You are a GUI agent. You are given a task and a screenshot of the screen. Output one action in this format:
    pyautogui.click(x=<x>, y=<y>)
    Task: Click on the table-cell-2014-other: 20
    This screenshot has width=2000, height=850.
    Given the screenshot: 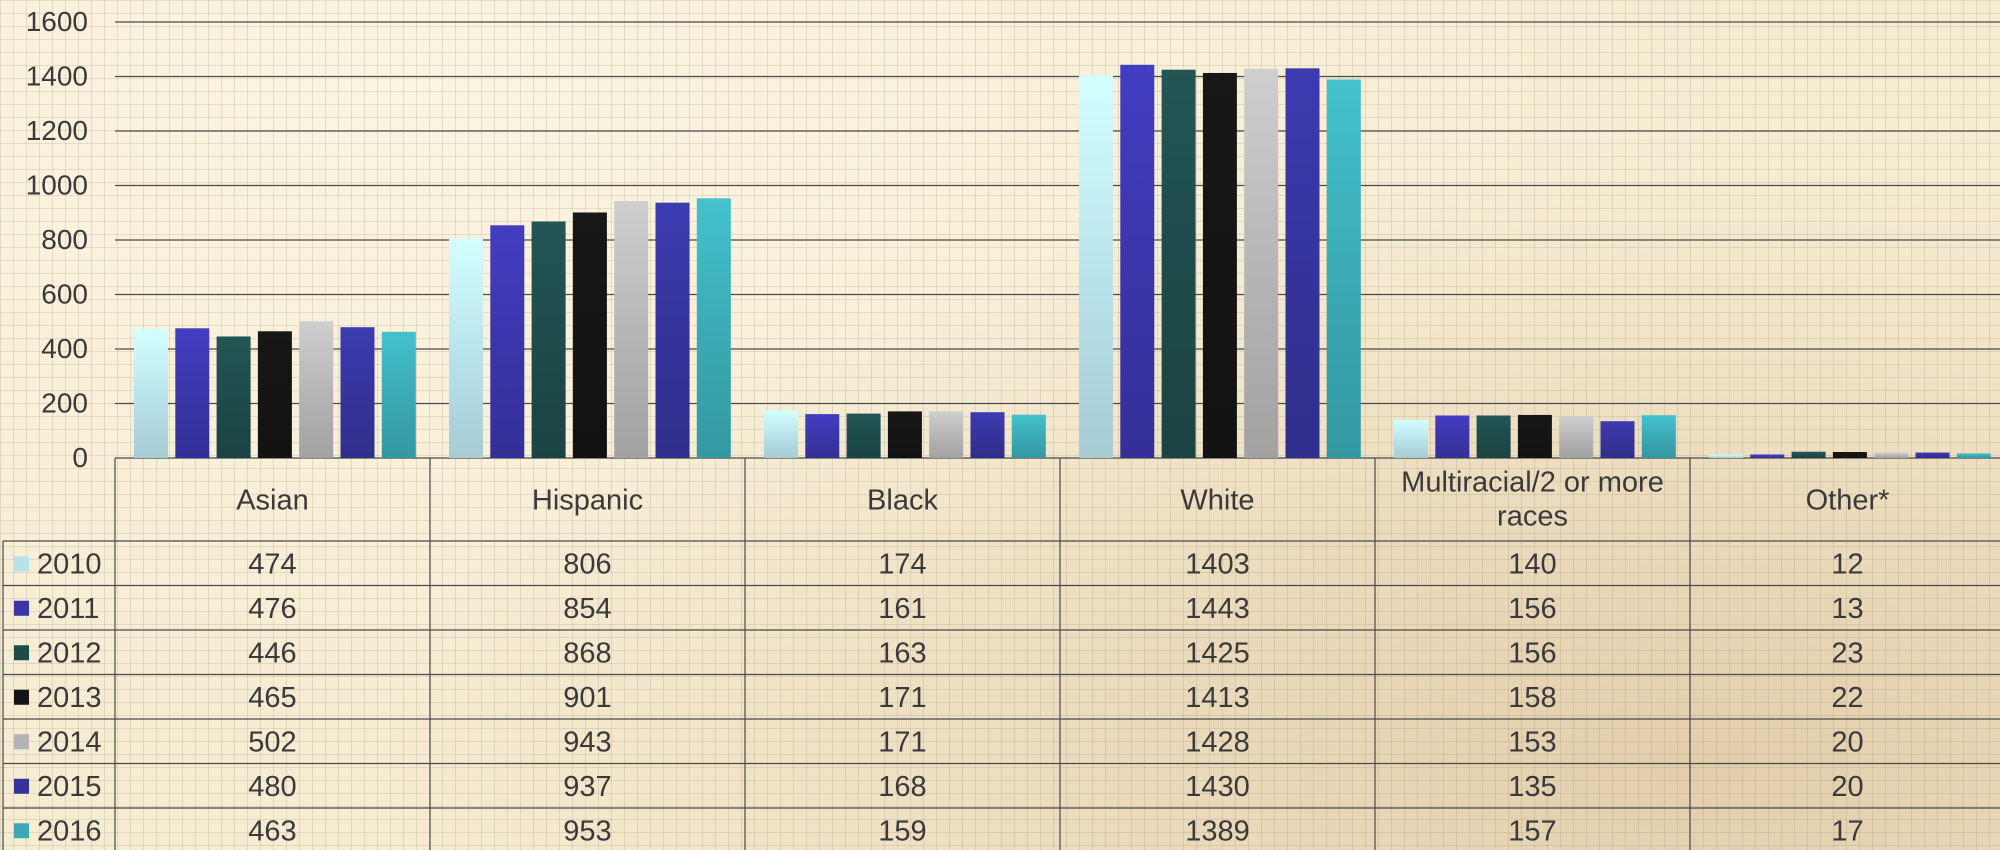 What is the action you would take?
    pyautogui.click(x=1847, y=742)
    